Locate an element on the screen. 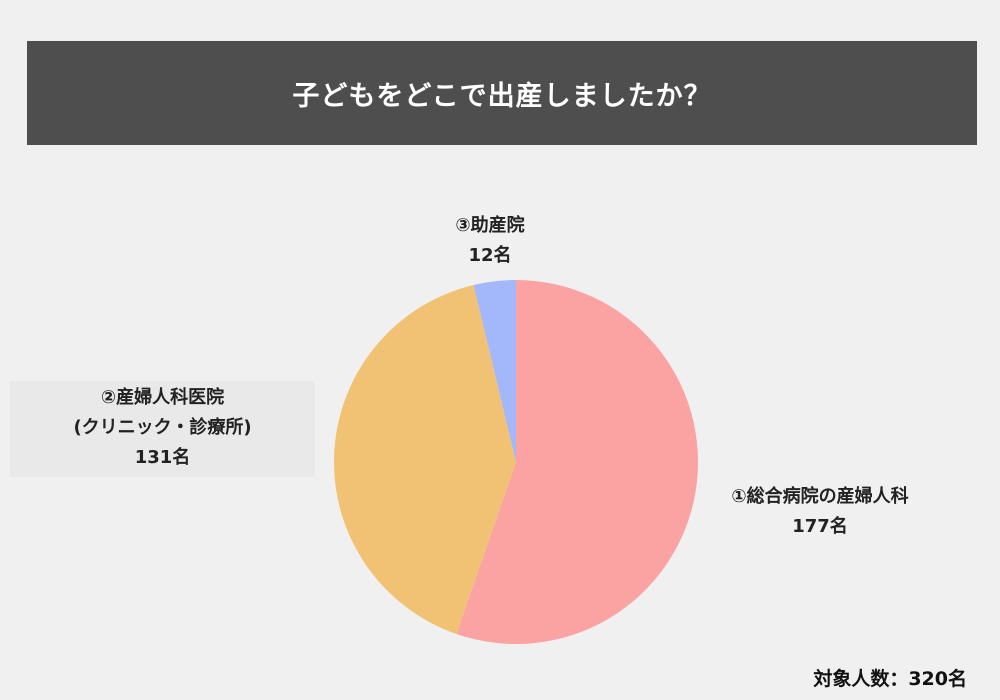  chart-title: 子どもをどこで出産しましたか？ is located at coordinates (502, 96).